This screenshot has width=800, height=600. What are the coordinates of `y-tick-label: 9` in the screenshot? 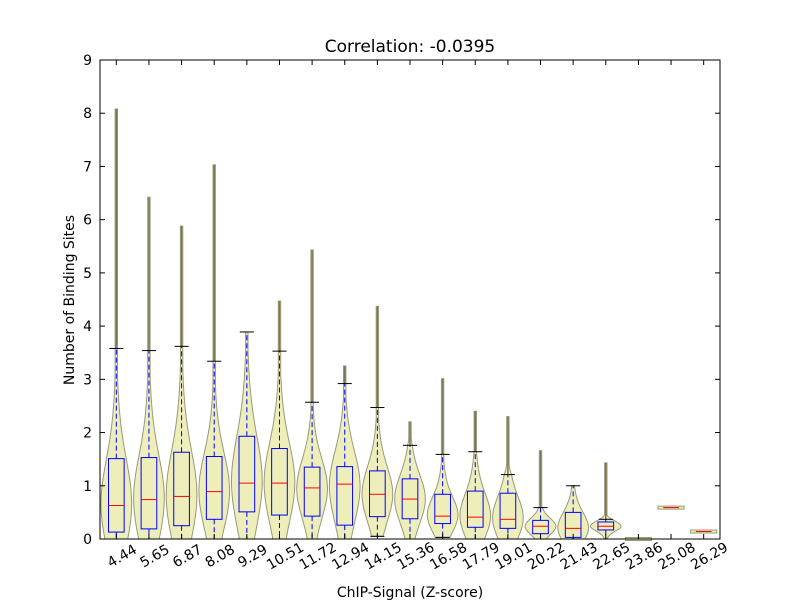 It's located at (87, 61).